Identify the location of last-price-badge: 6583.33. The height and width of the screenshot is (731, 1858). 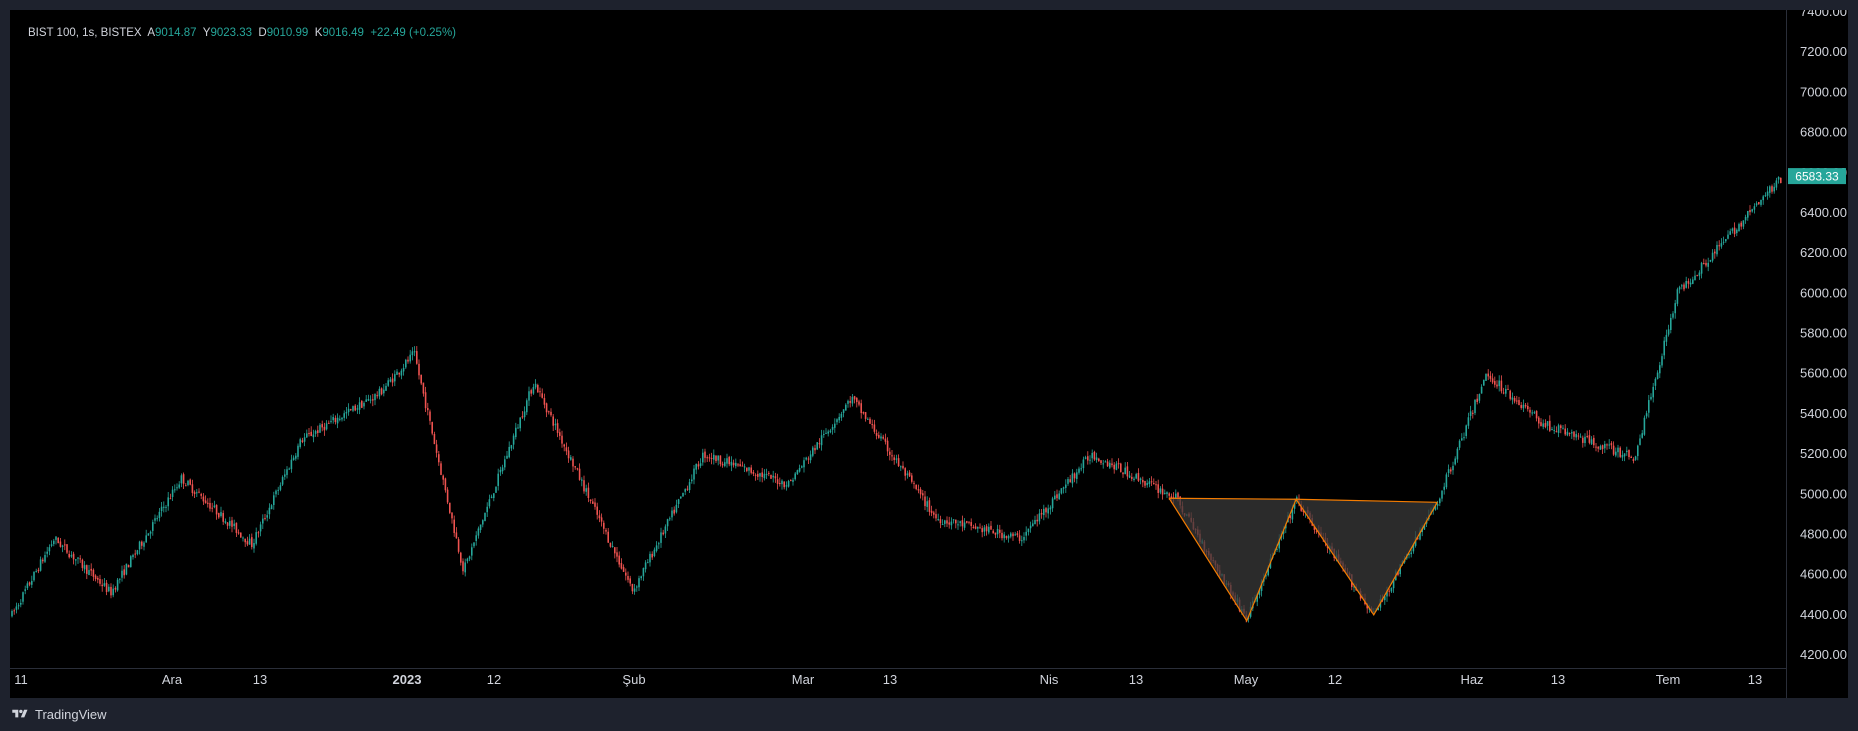
(1817, 176).